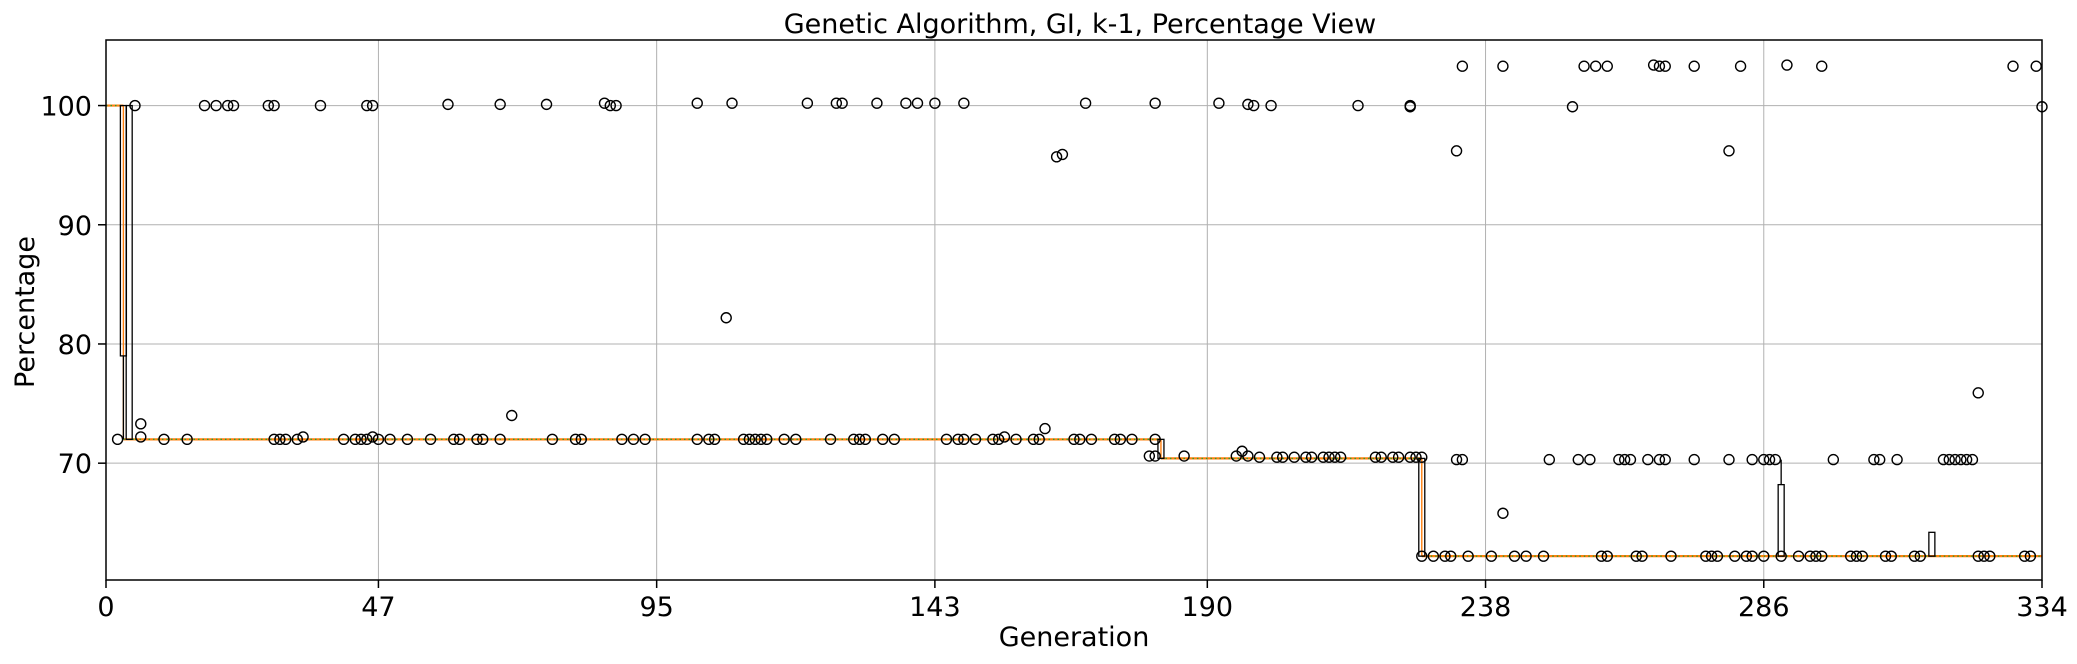 The width and height of the screenshot is (2077, 664). I want to click on x-axis-ticks: 0 47 95 143 190 238 286 334, so click(1082, 601).